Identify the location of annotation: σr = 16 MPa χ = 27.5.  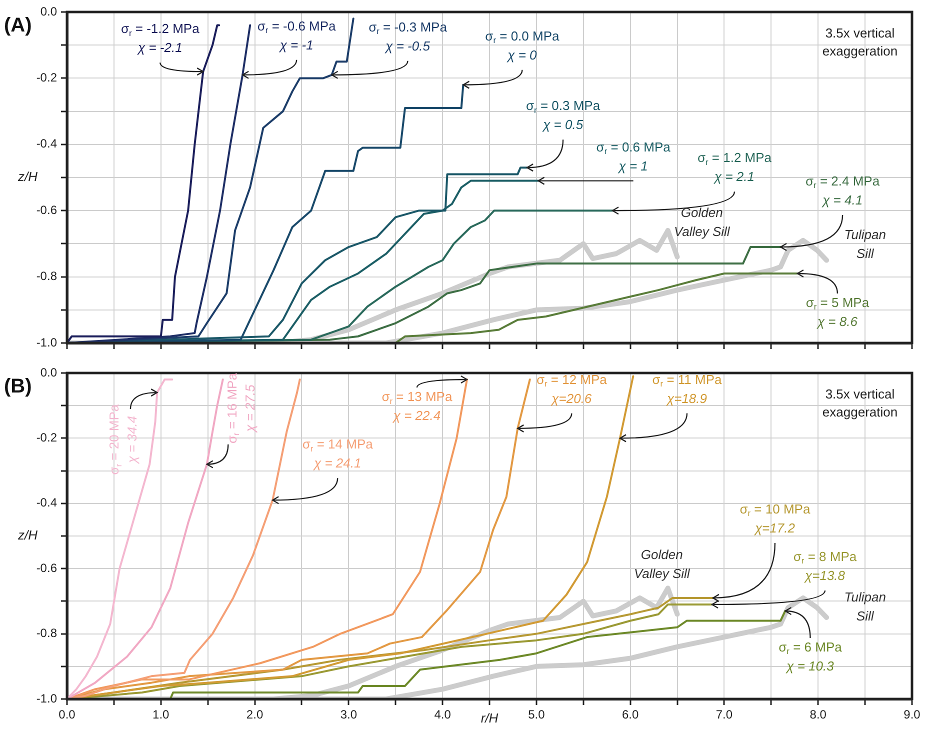
(241, 408).